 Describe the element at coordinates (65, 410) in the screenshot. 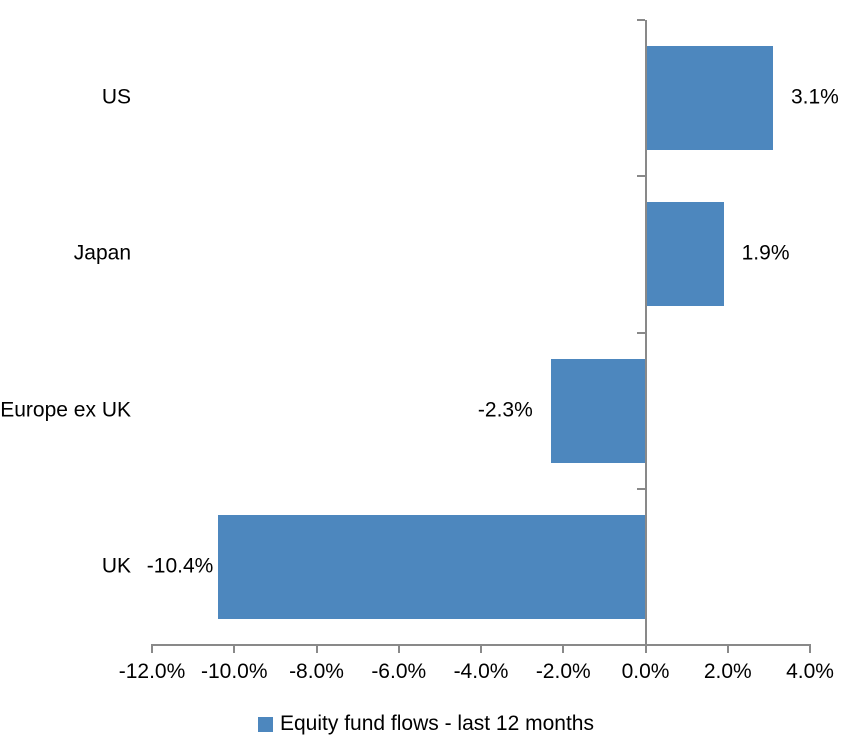

I see `category-label: Europe ex UK` at that location.